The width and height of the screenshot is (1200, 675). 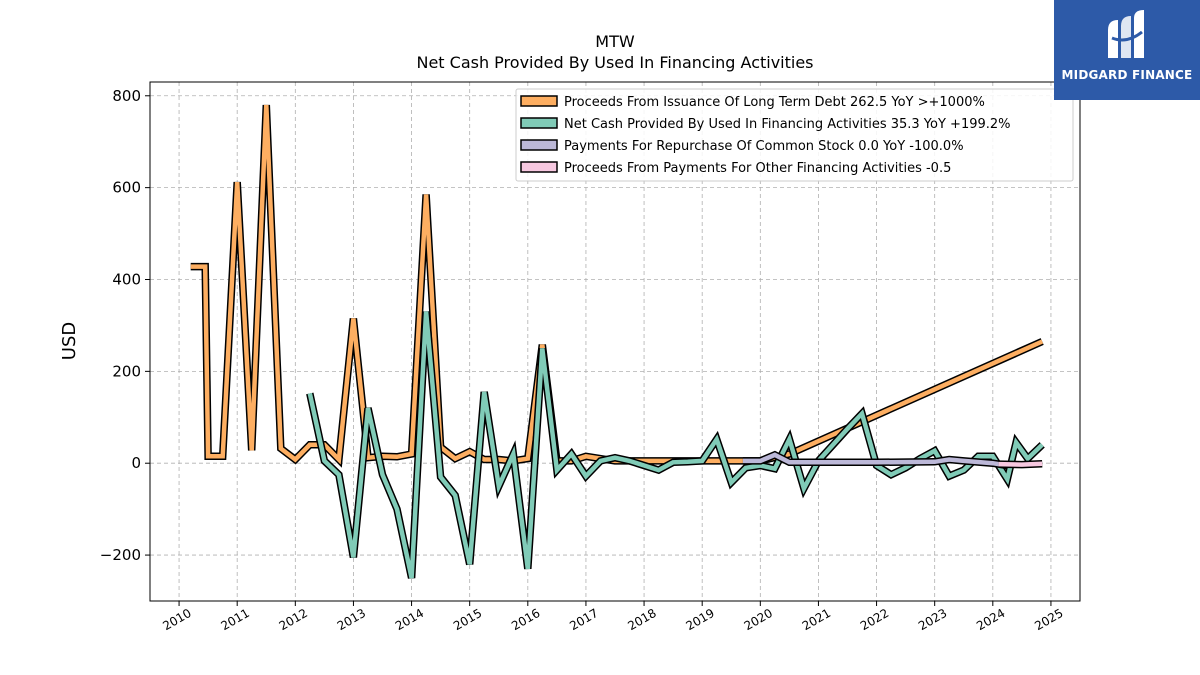 I want to click on logo-text: MIDGARD FINANCE, so click(x=1127, y=75).